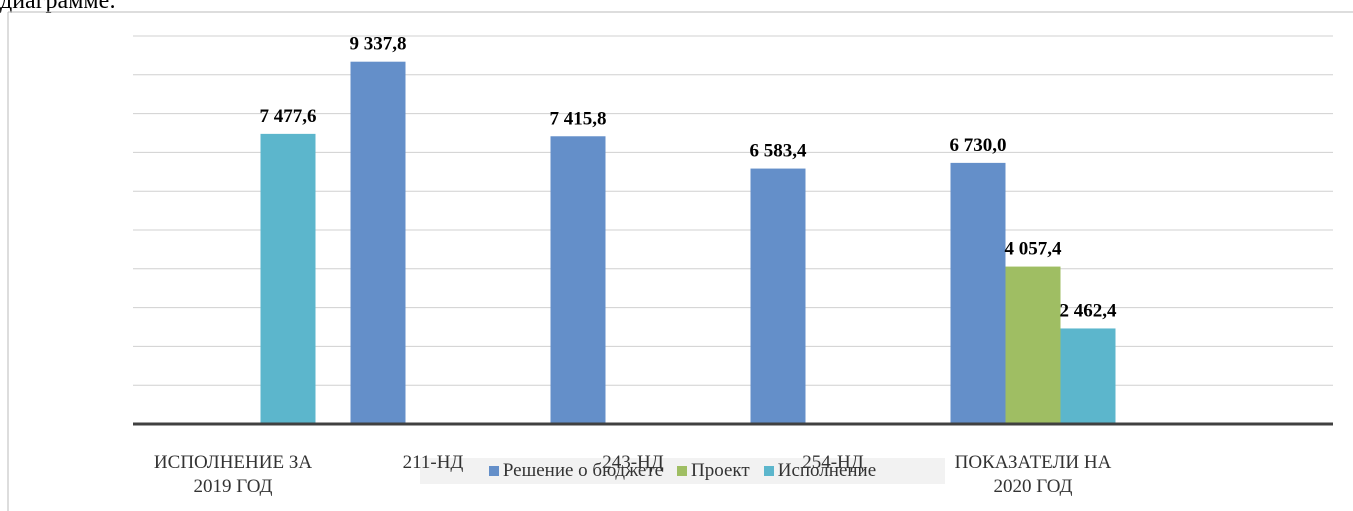 This screenshot has width=1353, height=511. I want to click on legend-item: Проект, so click(713, 471).